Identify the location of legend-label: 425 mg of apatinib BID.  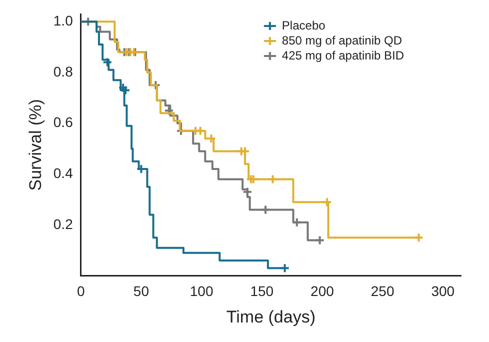
(343, 55).